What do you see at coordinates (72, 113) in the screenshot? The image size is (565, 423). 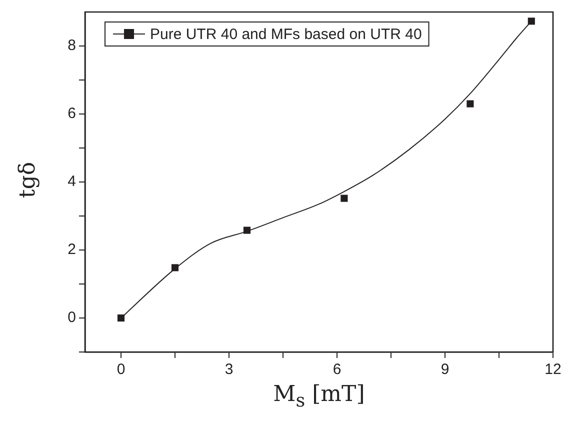 I see `y-tick-label: 6` at bounding box center [72, 113].